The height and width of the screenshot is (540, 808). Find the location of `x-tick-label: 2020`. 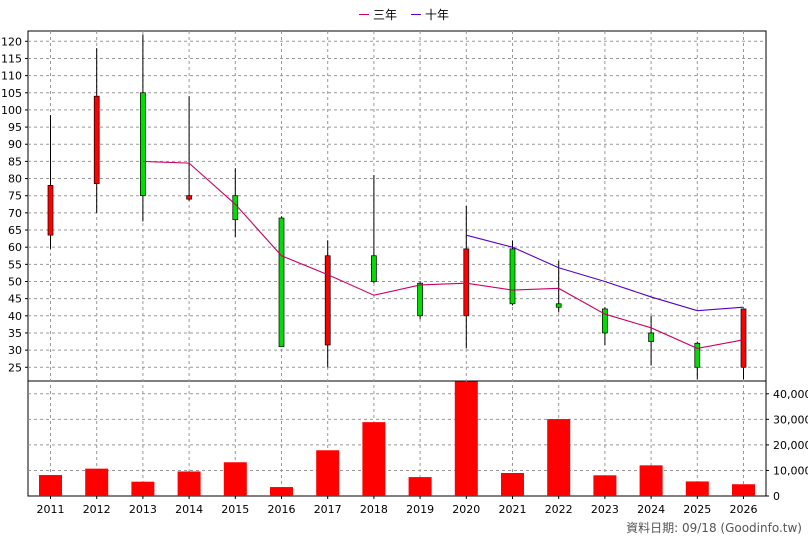

x-tick-label: 2020 is located at coordinates (466, 509).